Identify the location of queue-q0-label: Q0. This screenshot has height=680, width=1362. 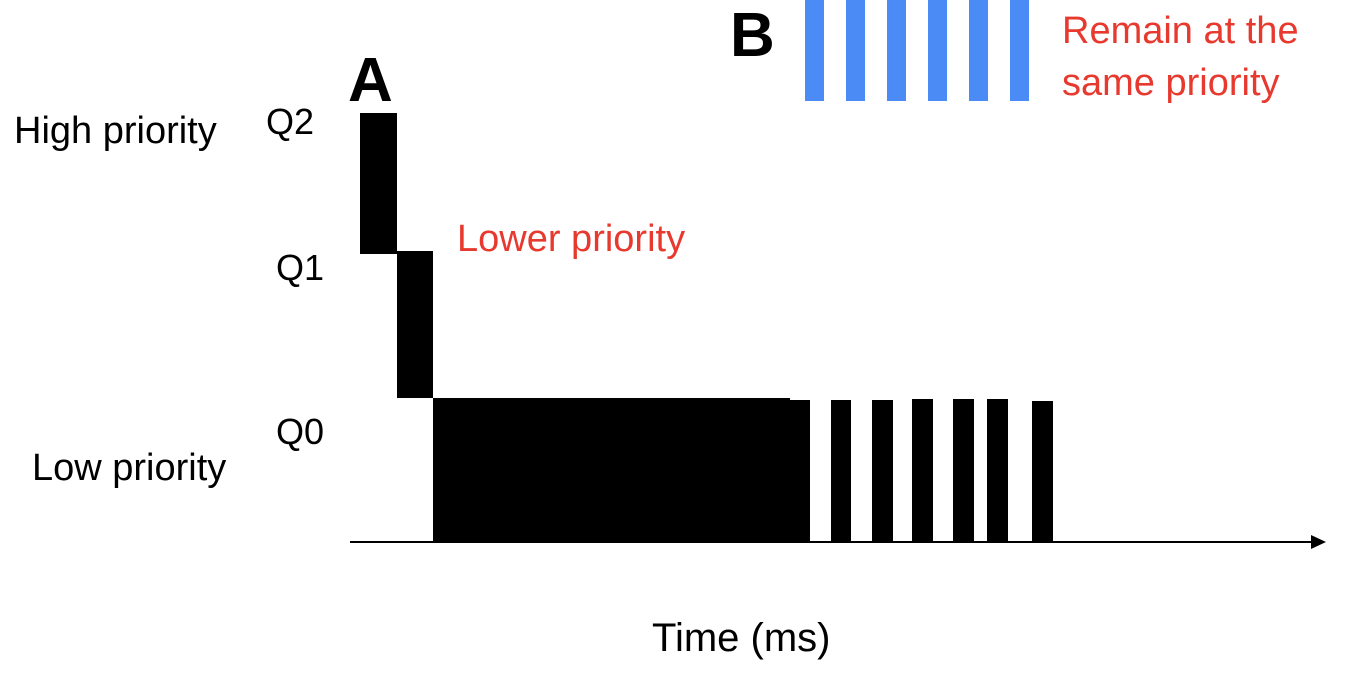
(300, 431).